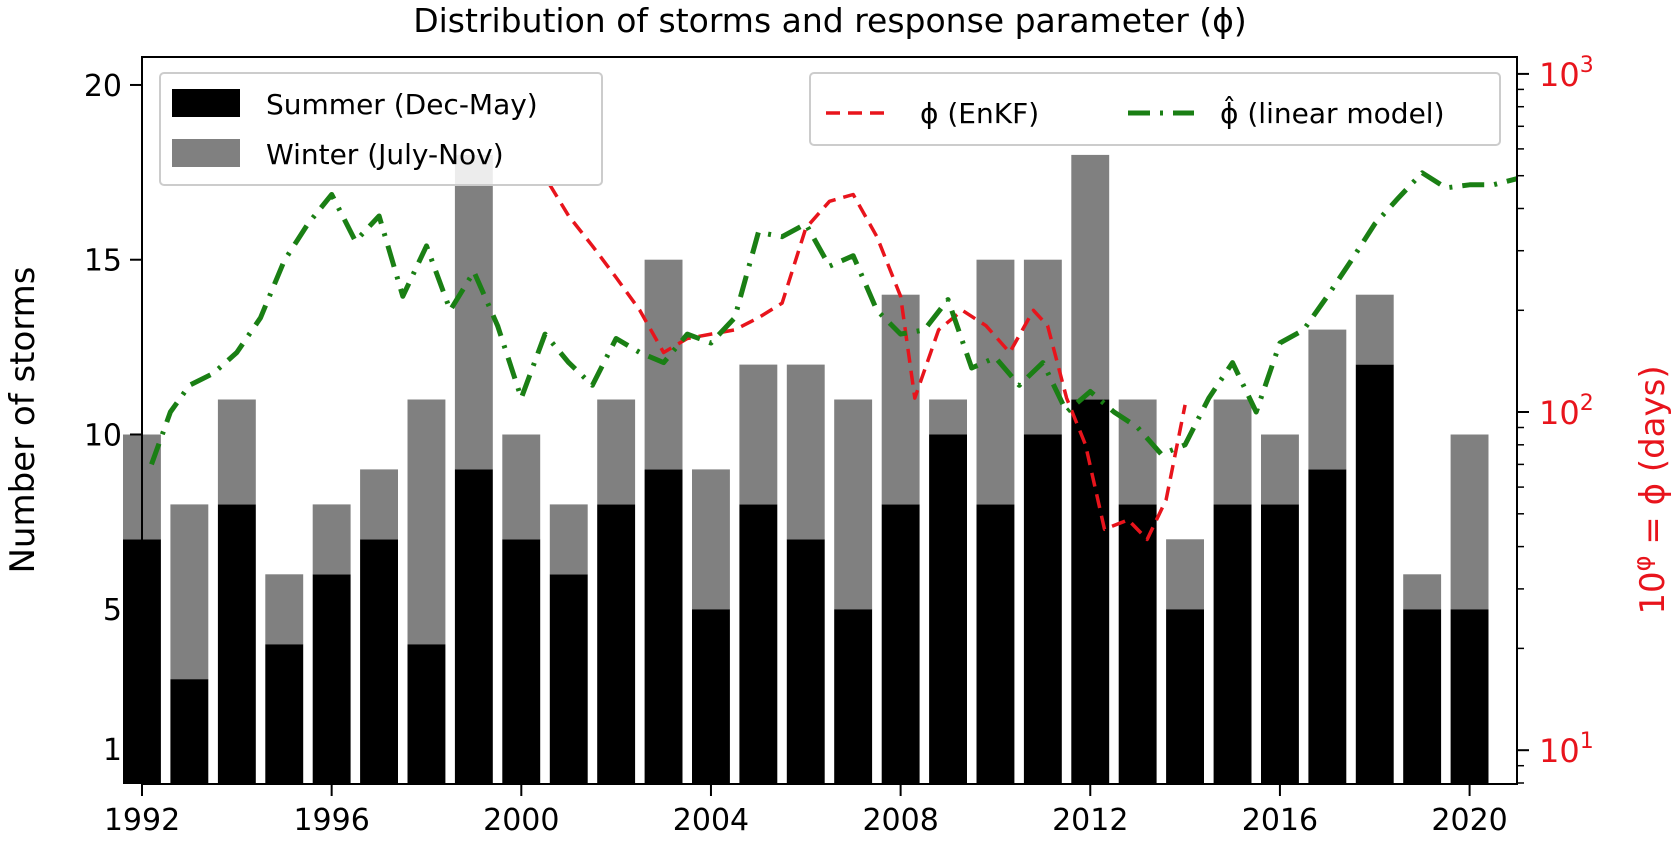 Image resolution: width=1680 pixels, height=848 pixels. Describe the element at coordinates (1327, 626) in the screenshot. I see `bar-summer-2017` at that location.